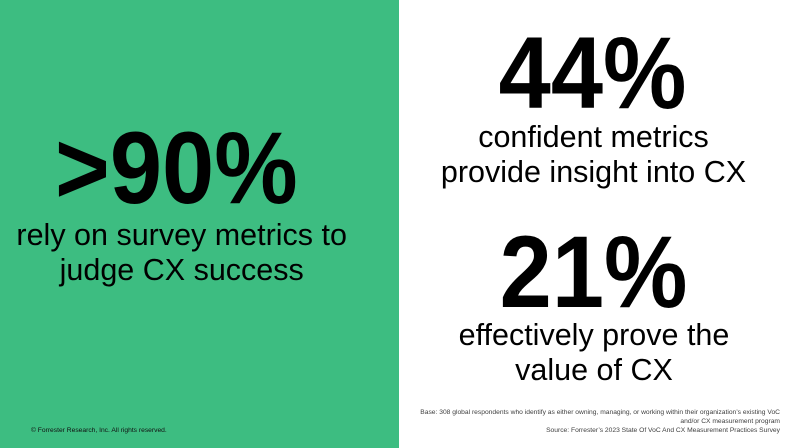 The height and width of the screenshot is (448, 800). What do you see at coordinates (593, 136) in the screenshot?
I see `right-stat-1-caption-line1: confident metrics` at bounding box center [593, 136].